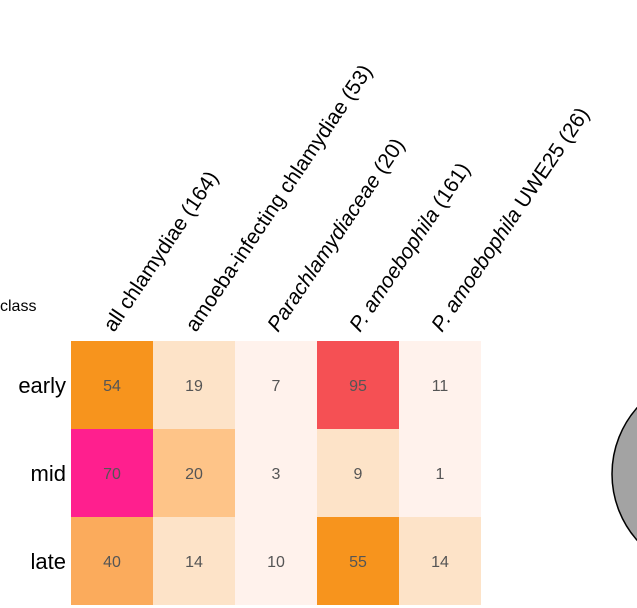 The width and height of the screenshot is (637, 608). I want to click on cell-value-late-4: 55, so click(358, 562).